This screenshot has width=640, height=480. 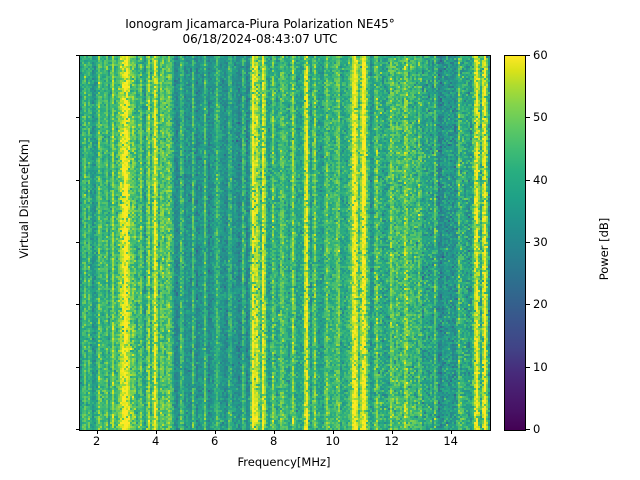 I want to click on x-tick-label: 8, so click(x=274, y=441).